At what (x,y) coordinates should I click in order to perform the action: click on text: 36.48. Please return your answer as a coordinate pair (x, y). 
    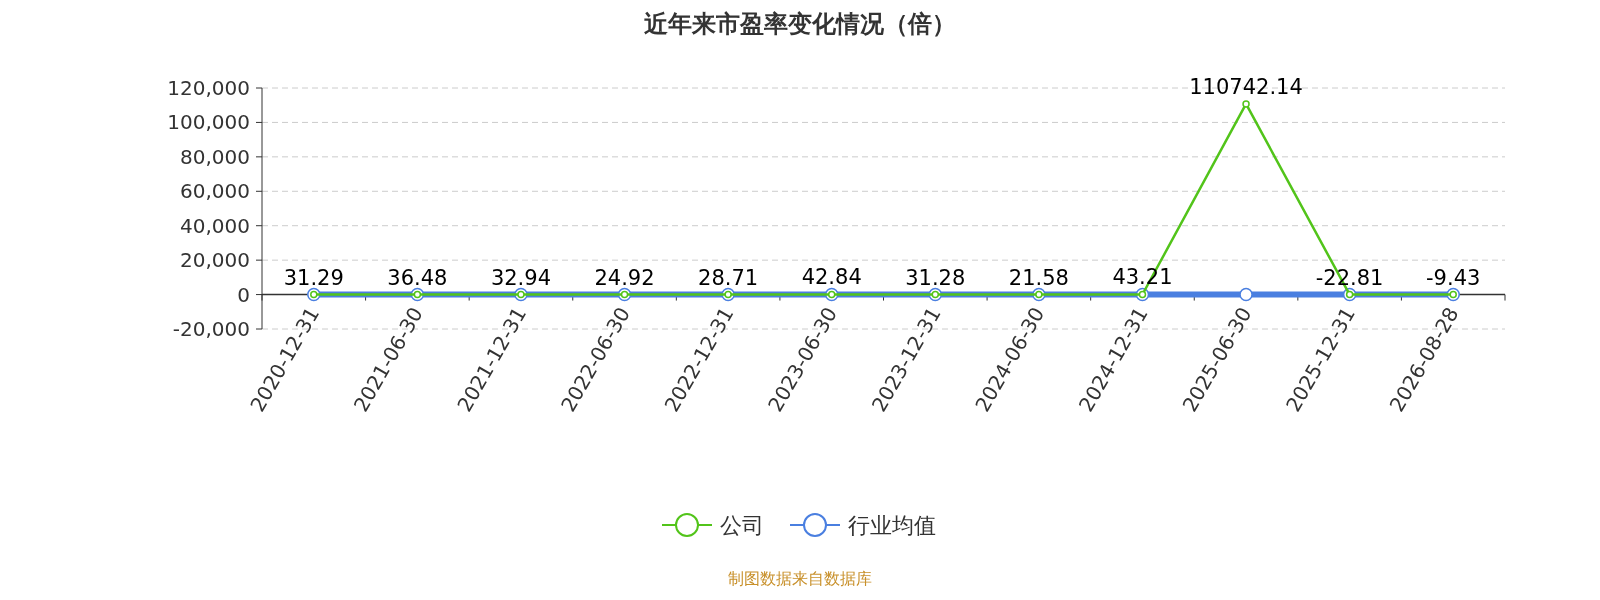
    Looking at the image, I should click on (417, 277).